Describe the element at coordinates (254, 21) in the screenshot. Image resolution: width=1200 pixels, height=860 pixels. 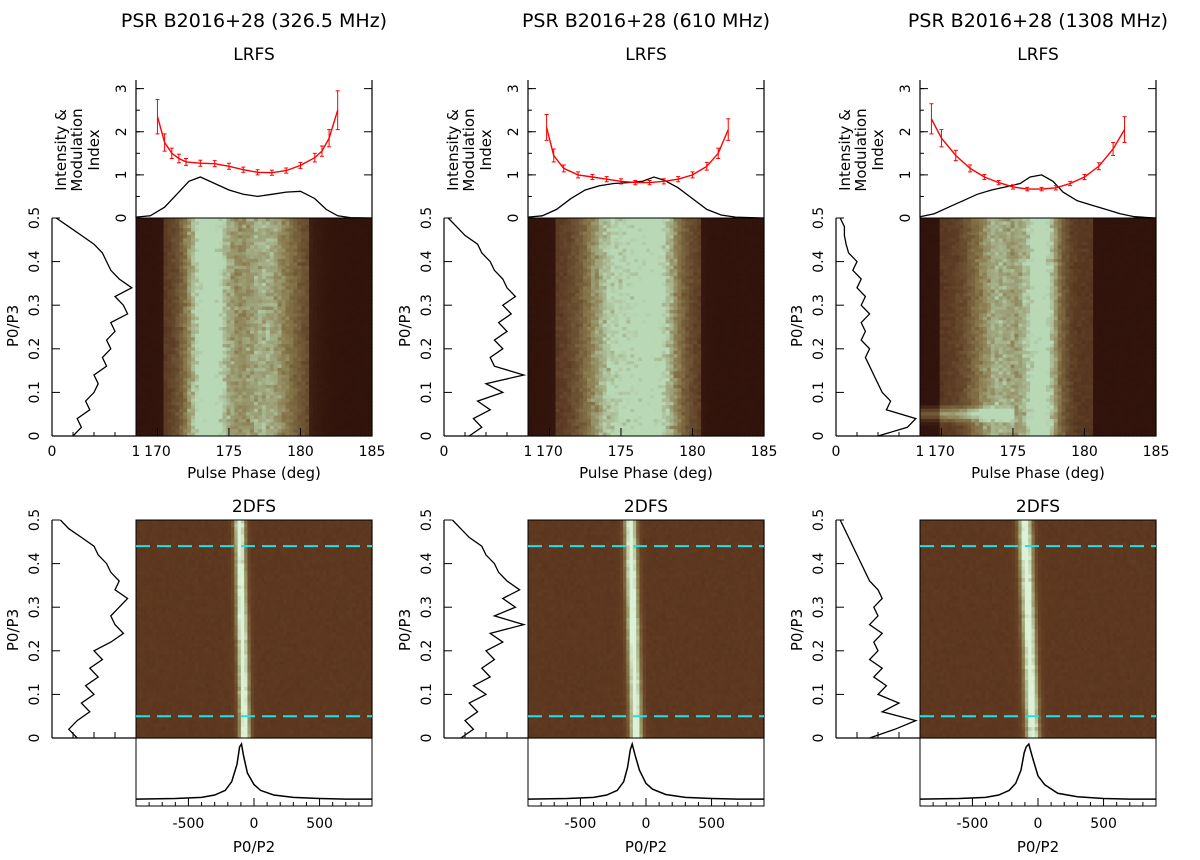
I see `panel-title: PSR B2016+28 (326.5 MHz)` at that location.